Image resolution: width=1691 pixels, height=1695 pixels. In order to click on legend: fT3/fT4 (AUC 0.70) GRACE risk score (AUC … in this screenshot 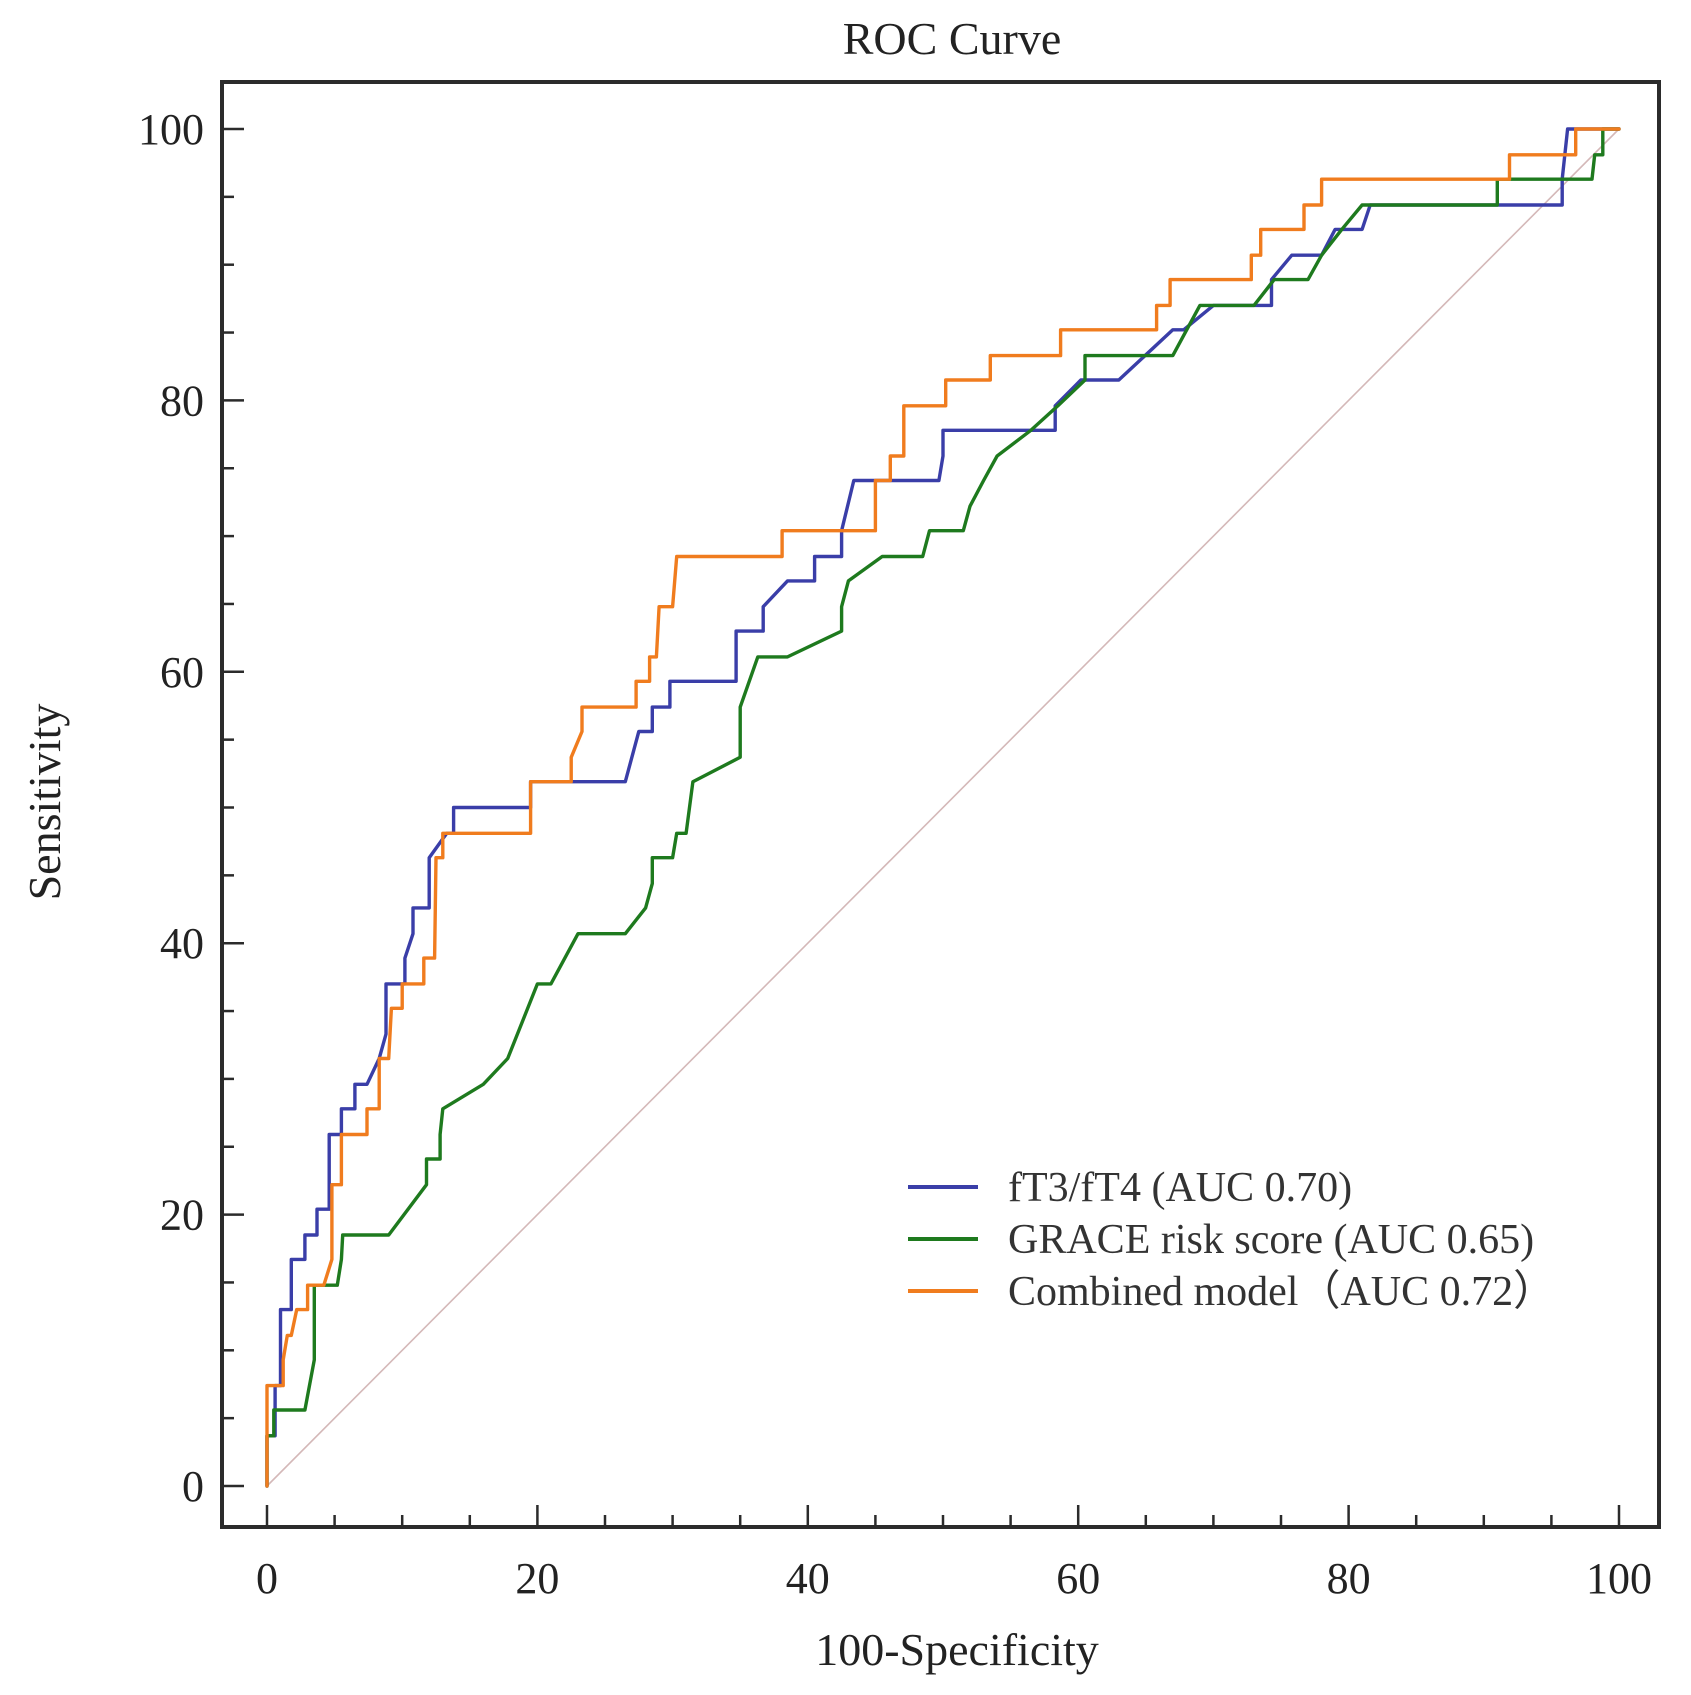, I will do `click(1231, 1240)`.